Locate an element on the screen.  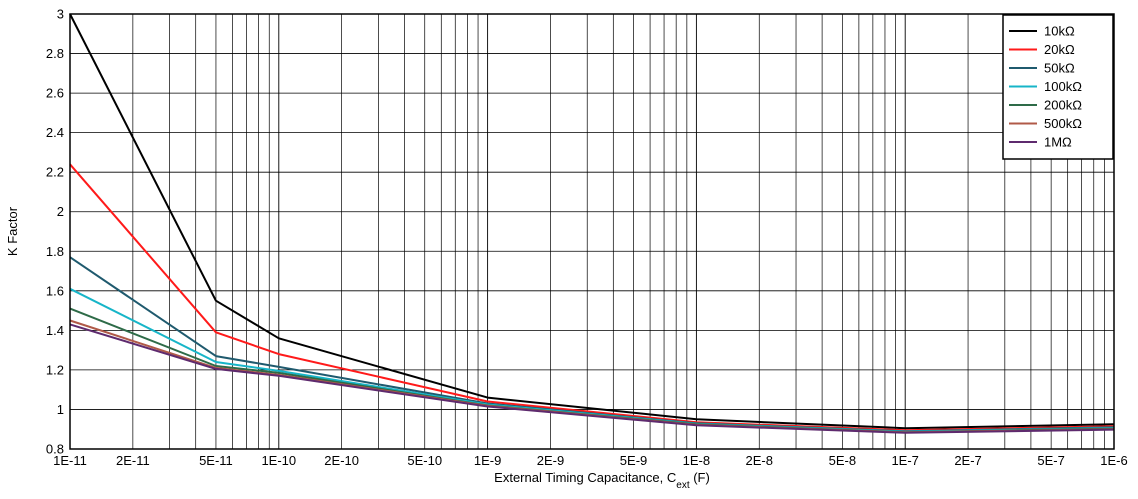
y-tick-label: 1.8 is located at coordinates (55, 251).